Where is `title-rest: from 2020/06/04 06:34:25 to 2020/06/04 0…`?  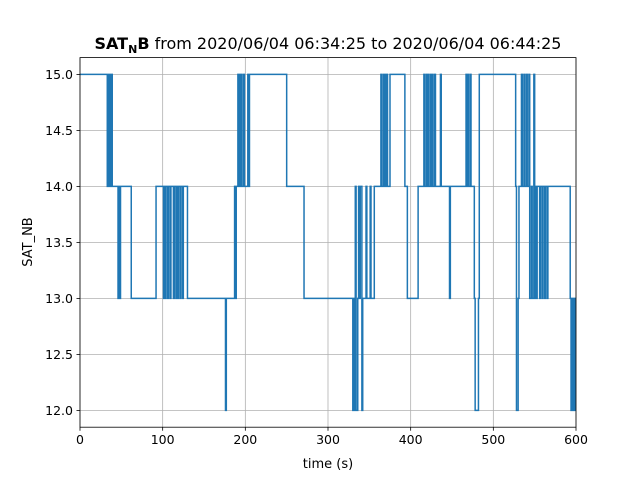
title-rest: from 2020/06/04 06:34:25 to 2020/06/04 0… is located at coordinates (356, 43).